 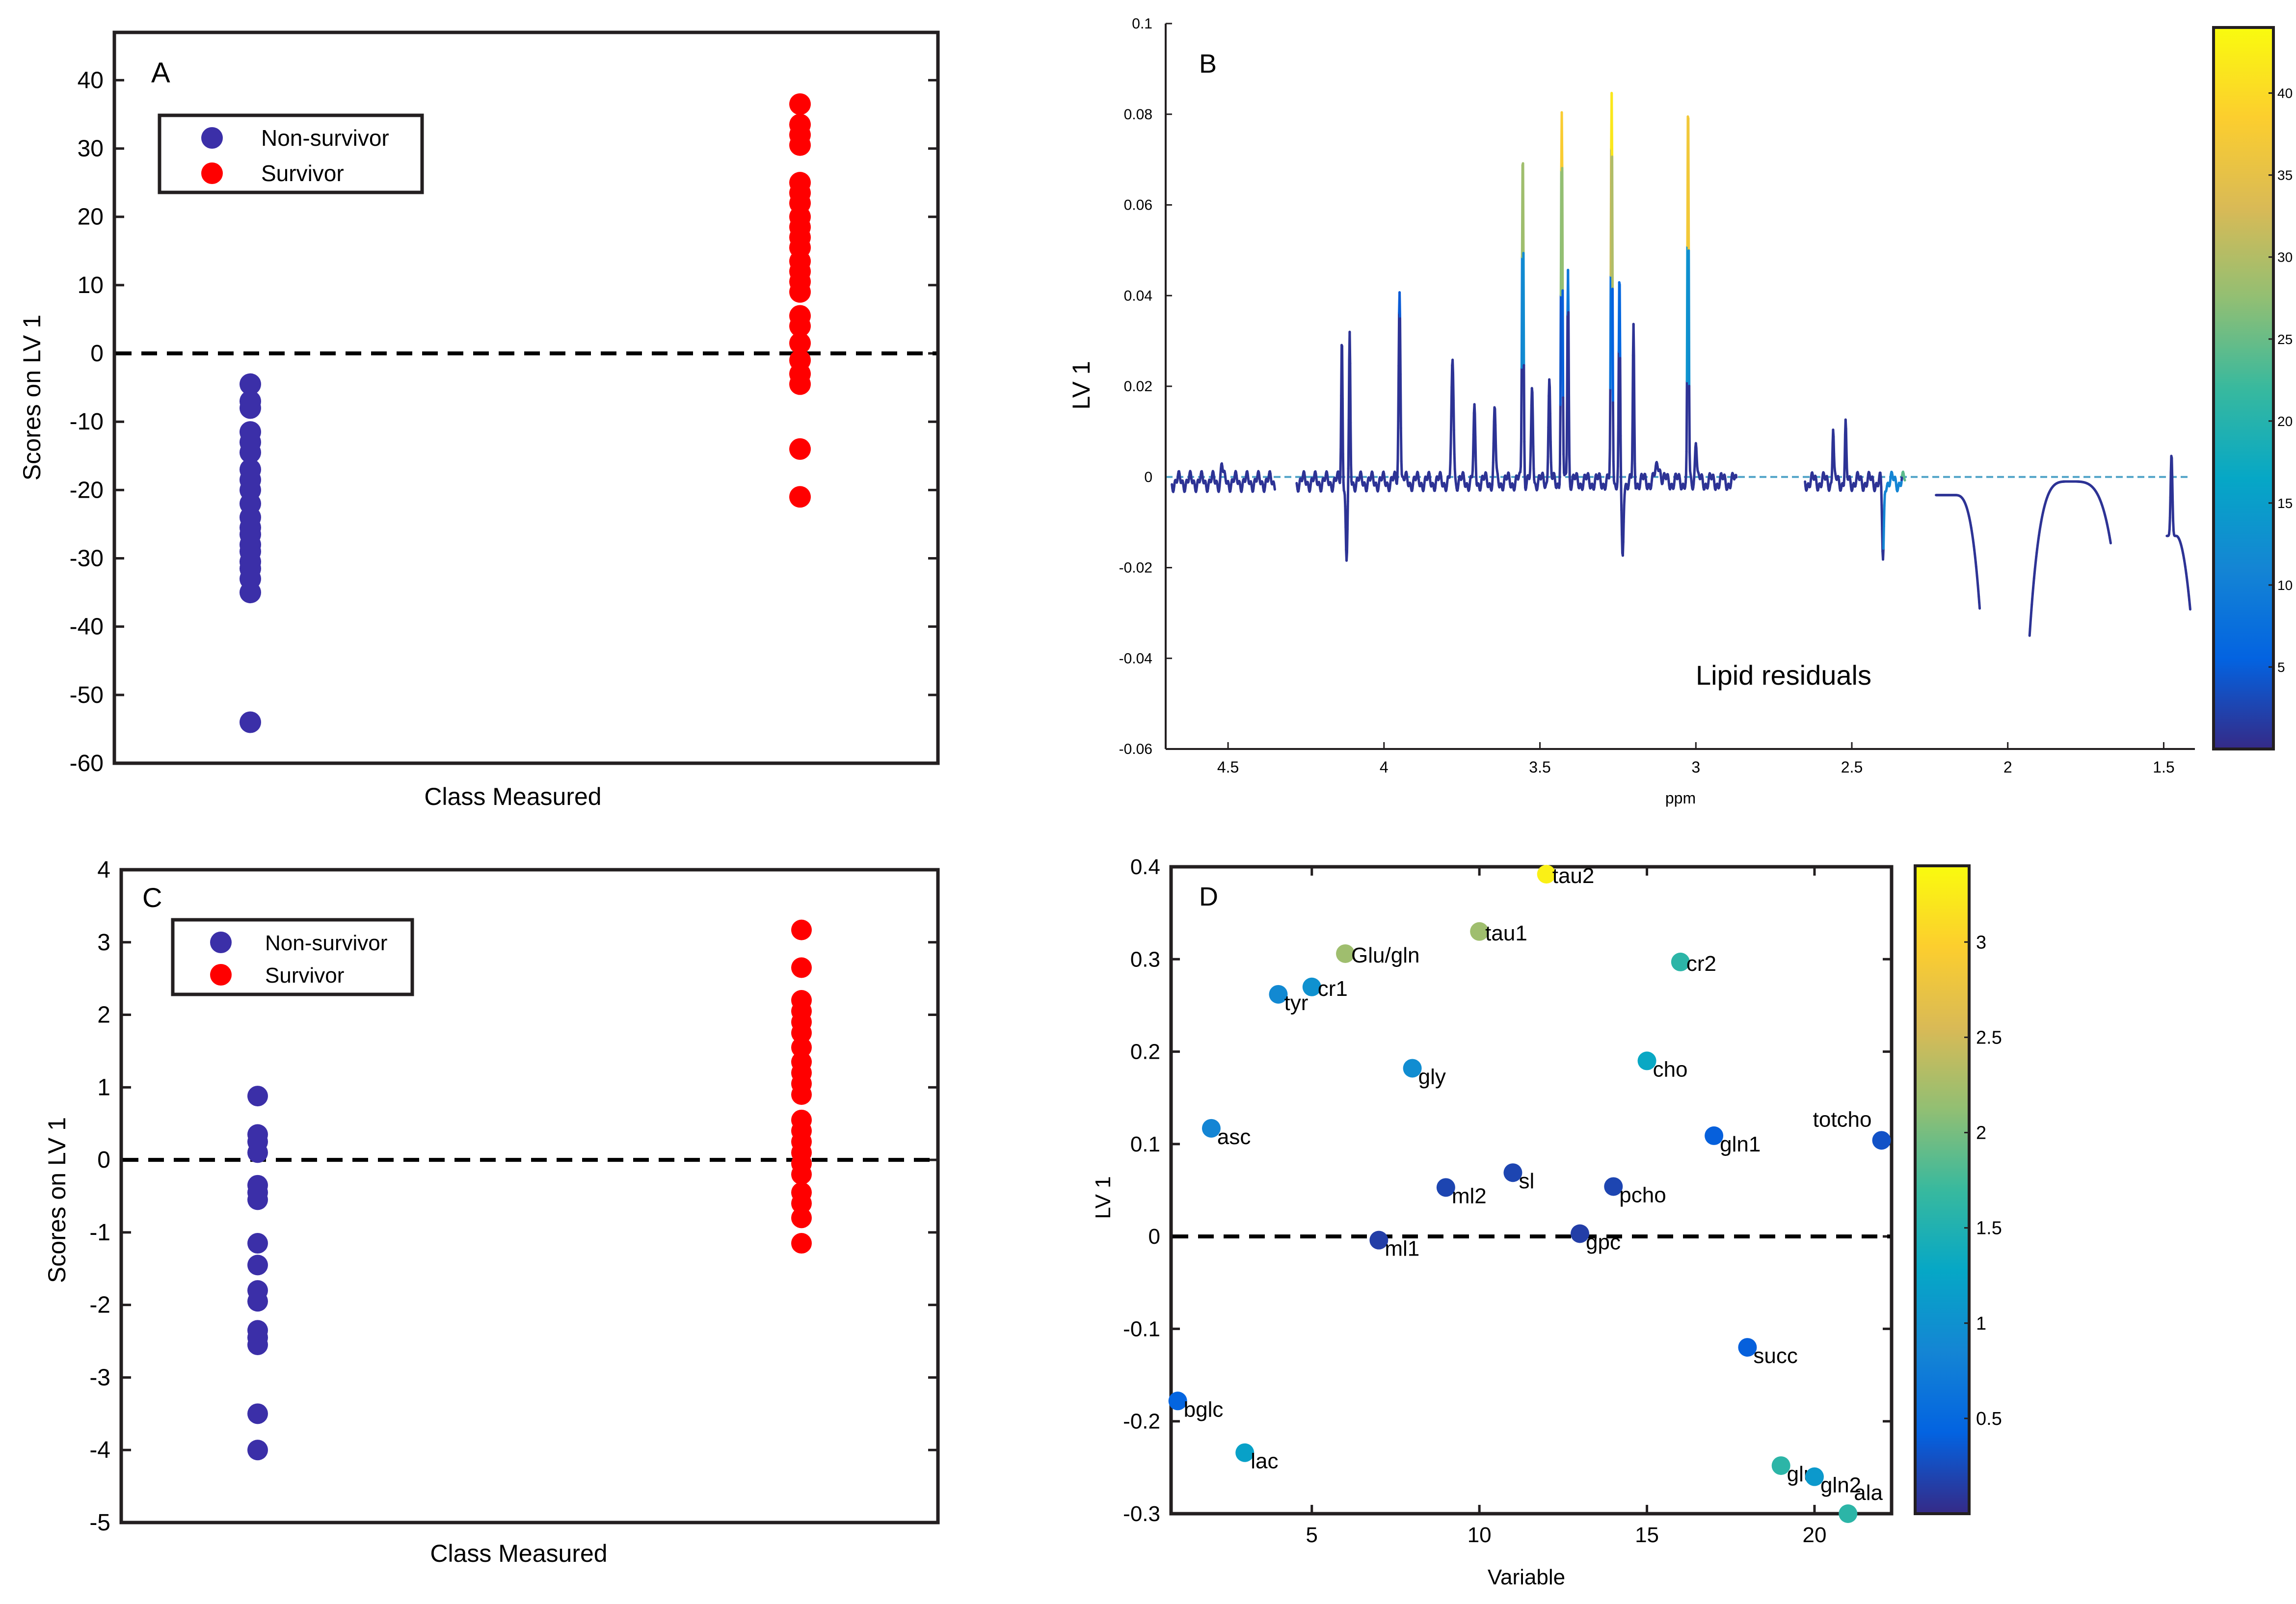 What do you see at coordinates (1432, 1077) in the screenshot?
I see `loading-label: gly` at bounding box center [1432, 1077].